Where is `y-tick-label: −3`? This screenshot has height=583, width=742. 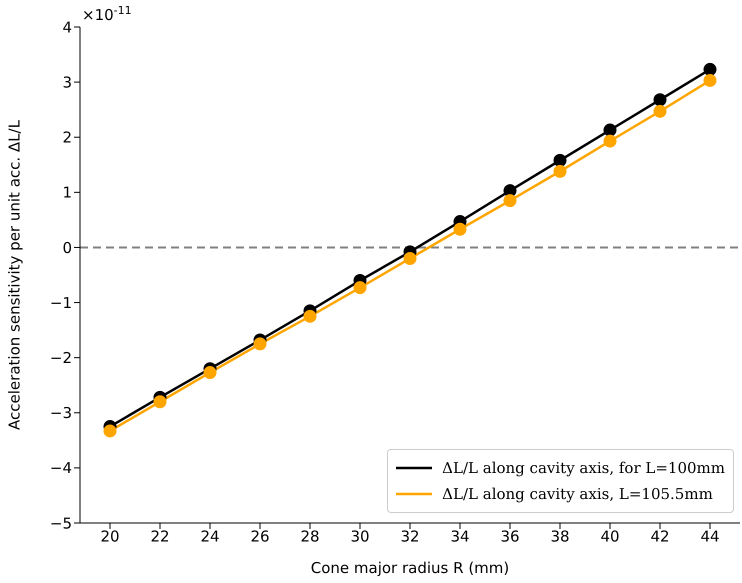 y-tick-label: −3 is located at coordinates (61, 413).